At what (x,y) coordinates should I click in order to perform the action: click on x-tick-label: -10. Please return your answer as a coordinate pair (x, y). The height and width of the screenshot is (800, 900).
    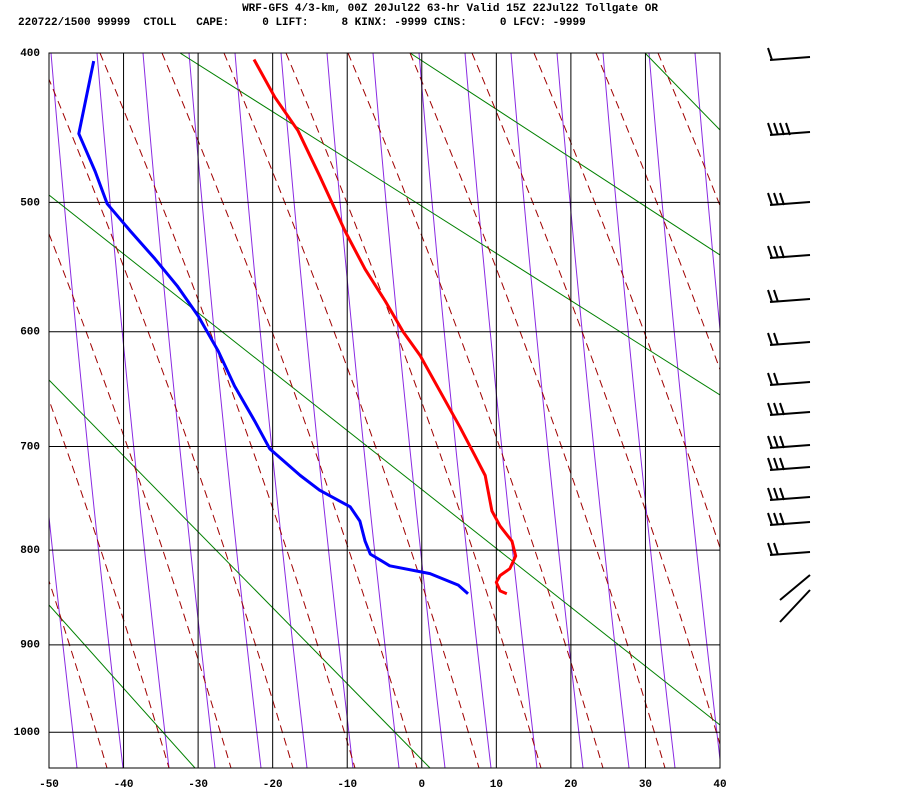
    Looking at the image, I should click on (347, 785).